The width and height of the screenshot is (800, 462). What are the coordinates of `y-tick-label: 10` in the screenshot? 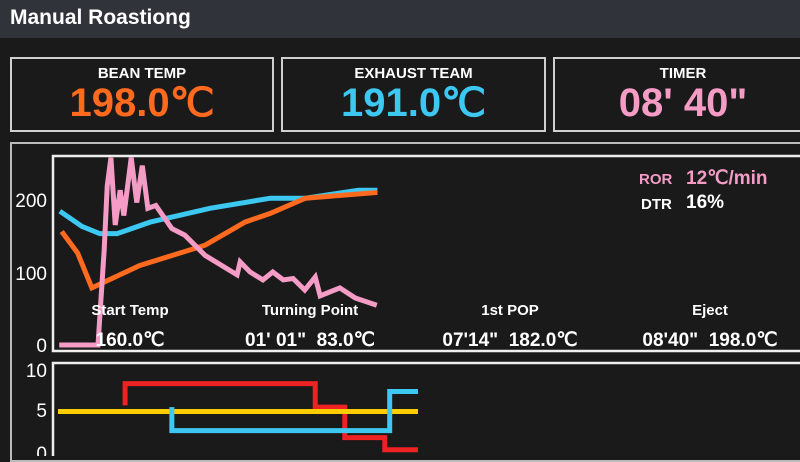 It's located at (36, 371).